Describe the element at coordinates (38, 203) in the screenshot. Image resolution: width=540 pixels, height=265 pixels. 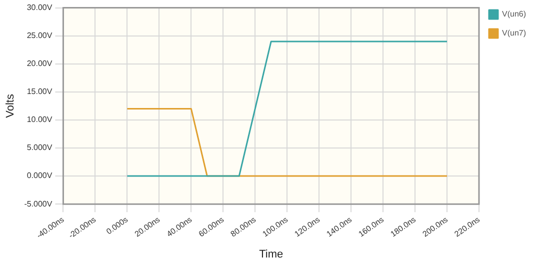
I see `y-tick-label: -5.000V` at that location.